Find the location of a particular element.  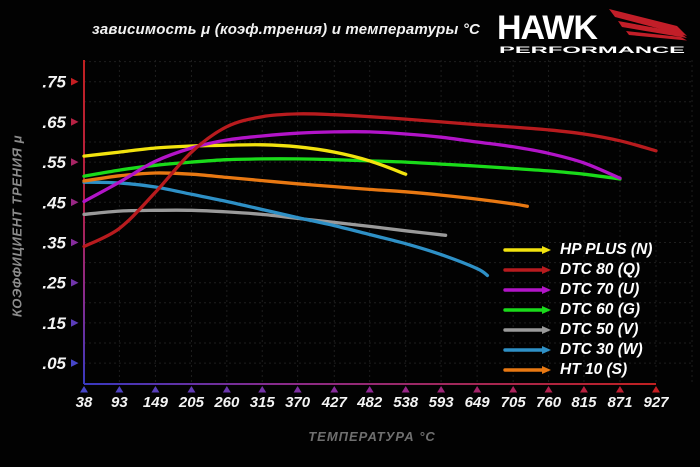

curve-hp-plus-n is located at coordinates (245, 159).